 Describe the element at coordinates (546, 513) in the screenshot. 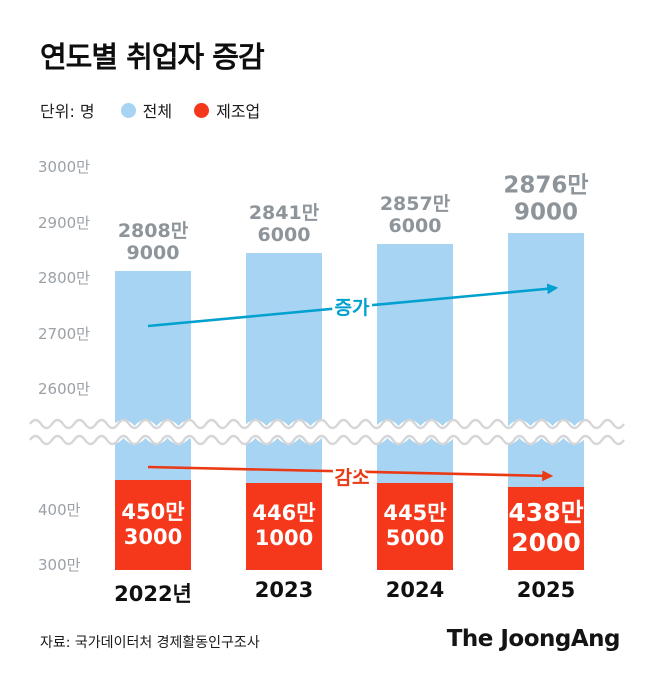

I see `label-line: 438만` at that location.